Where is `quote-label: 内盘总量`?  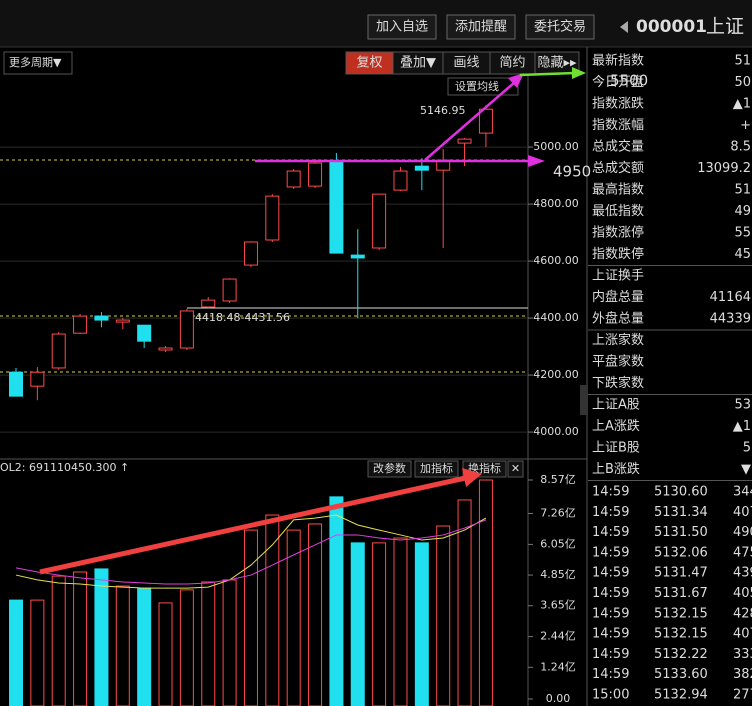
quote-label: 内盘总量 is located at coordinates (618, 297).